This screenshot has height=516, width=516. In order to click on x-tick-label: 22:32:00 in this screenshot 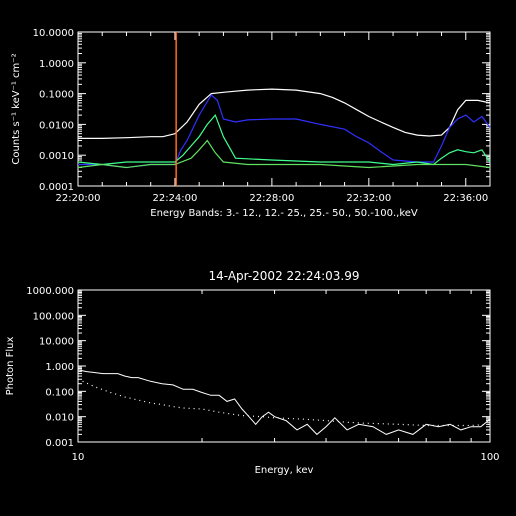, I will do `click(368, 198)`.